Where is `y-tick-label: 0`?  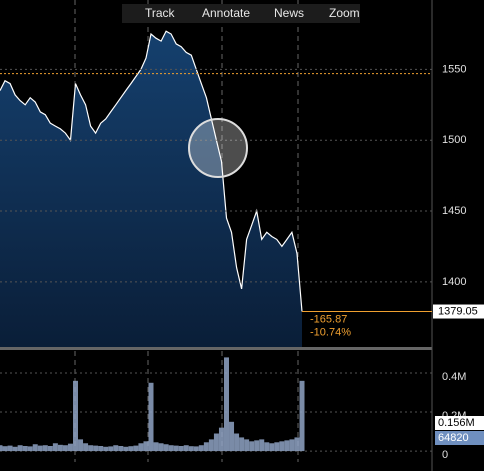 y-tick-label: 0 is located at coordinates (445, 455).